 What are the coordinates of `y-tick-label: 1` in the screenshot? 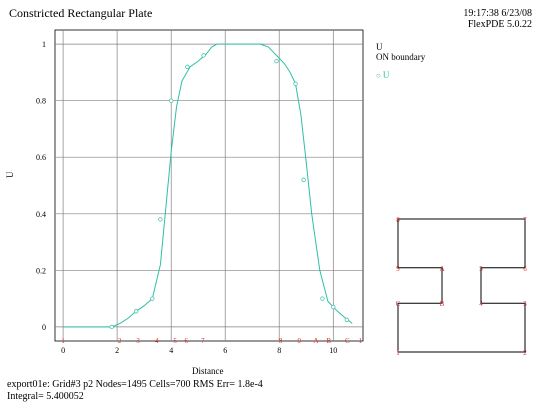 It's located at (44, 44).